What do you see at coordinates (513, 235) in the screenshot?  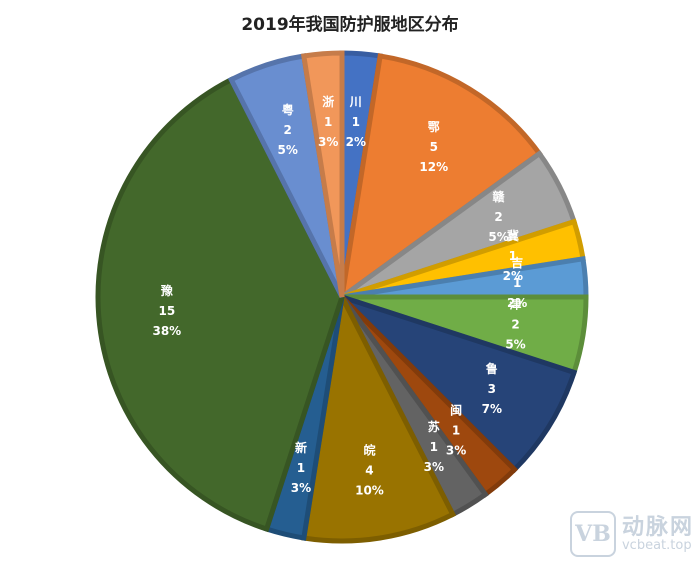 I see `slice-label: 冀` at bounding box center [513, 235].